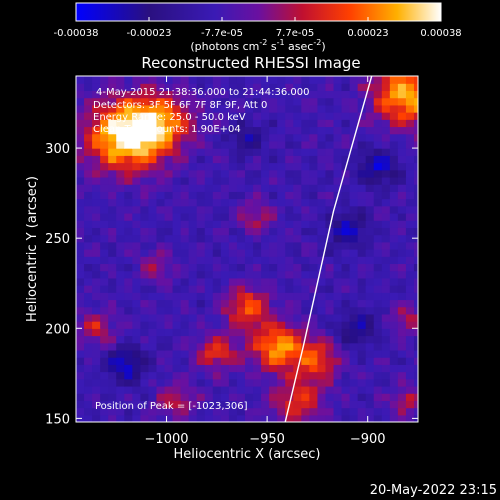 The image size is (500, 500). I want to click on colorbar-tick-label: -0.00038, so click(76, 33).